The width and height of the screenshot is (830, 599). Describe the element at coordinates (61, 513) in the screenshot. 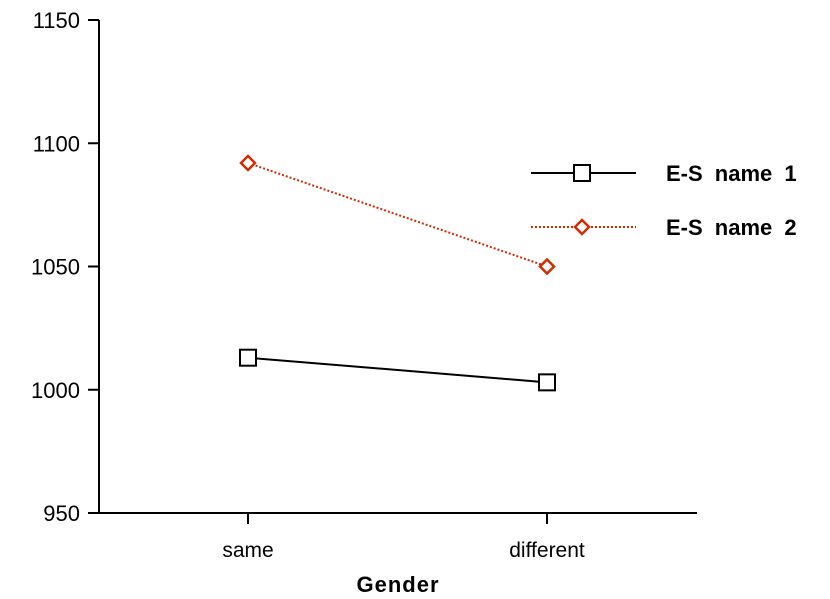

I see `y-tick-label: 950` at that location.